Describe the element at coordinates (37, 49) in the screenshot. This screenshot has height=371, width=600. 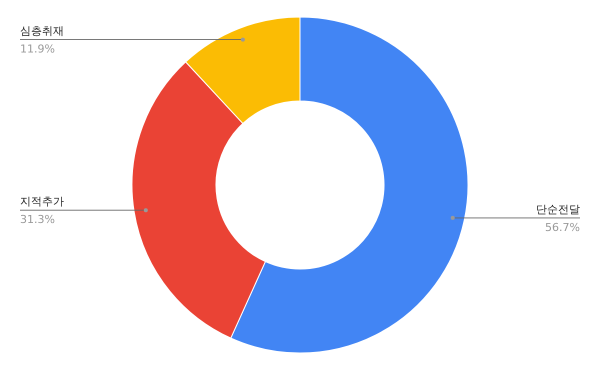
I see `data-label: 11.9%` at that location.